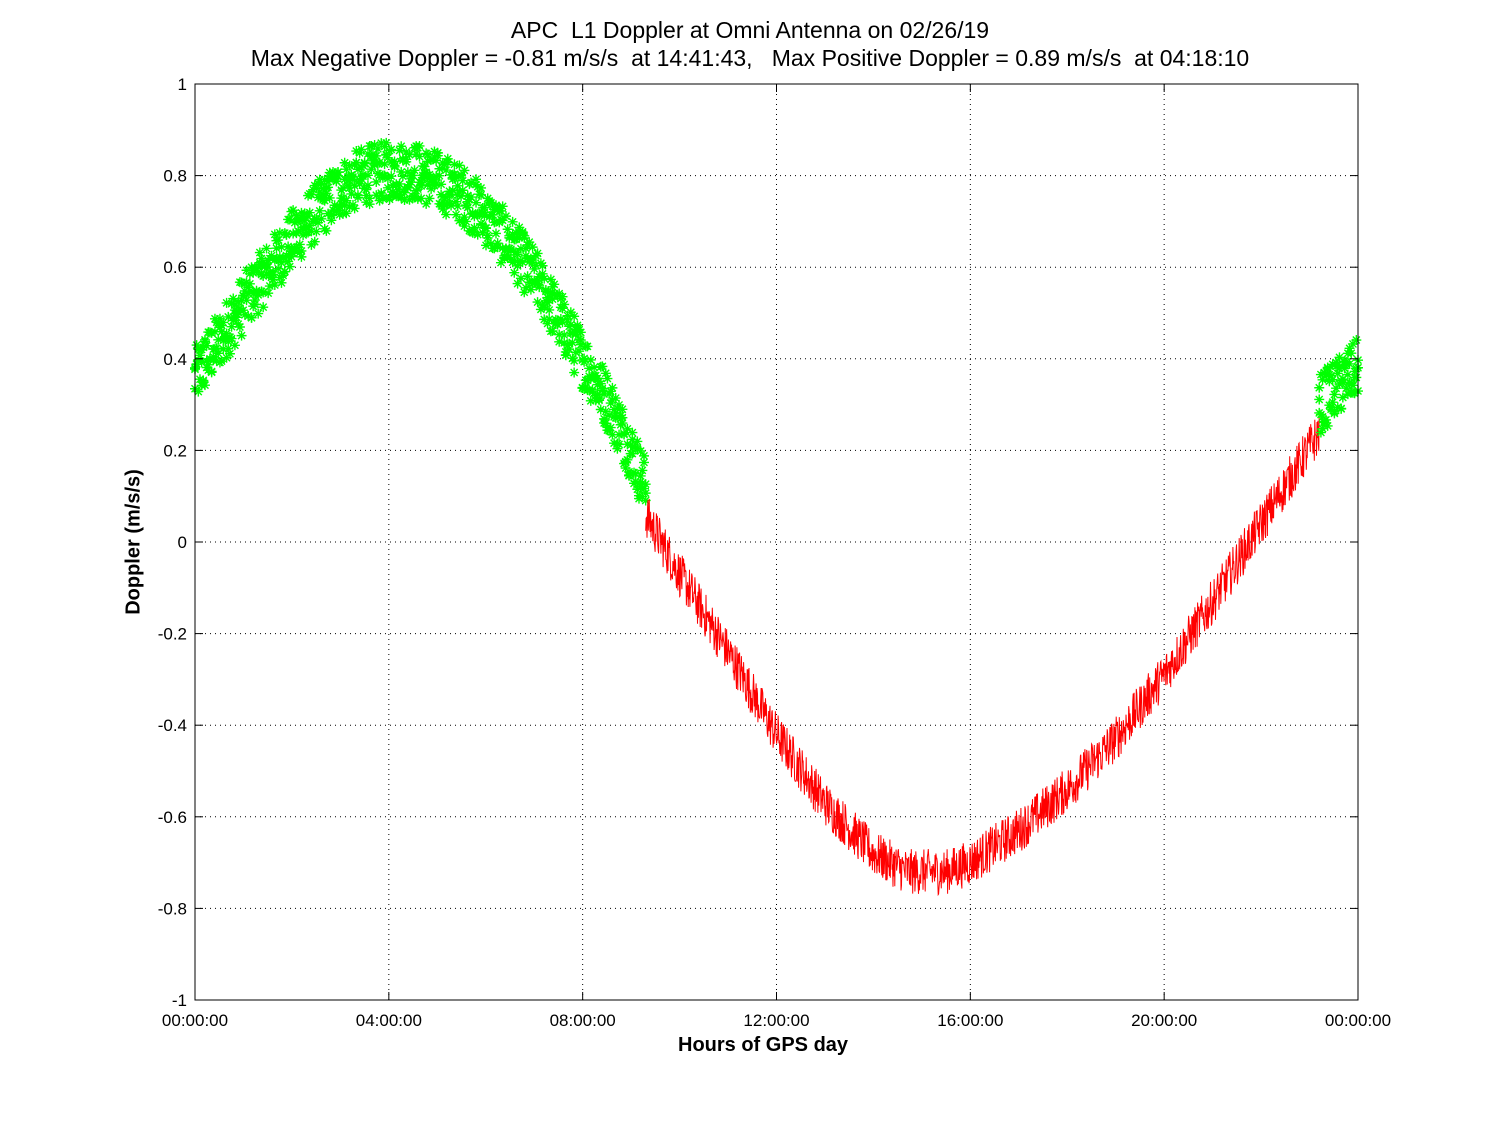 This screenshot has height=1125, width=1500. I want to click on x-tick-label: 20:00:00, so click(1164, 1020).